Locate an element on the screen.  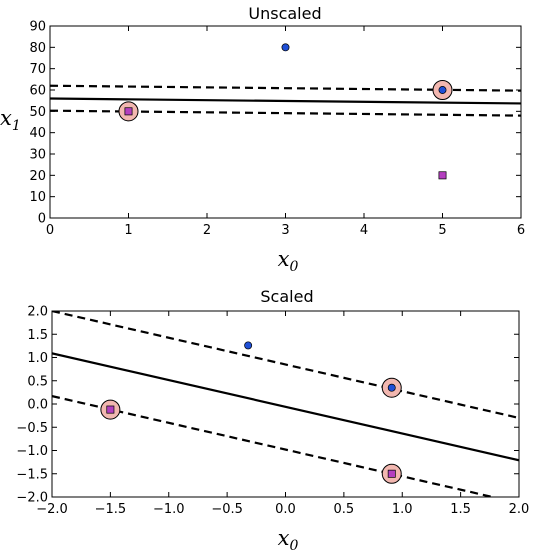
y-tick-label-scaled-3: −0.5 is located at coordinates (32, 428).